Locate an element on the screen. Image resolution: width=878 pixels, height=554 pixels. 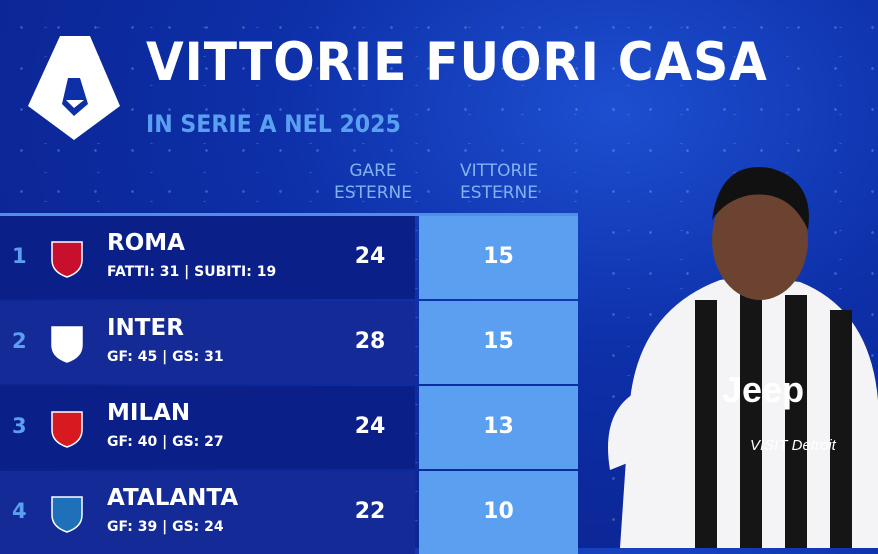
team-goals: GF: 39 | GS: 24 is located at coordinates (165, 527).